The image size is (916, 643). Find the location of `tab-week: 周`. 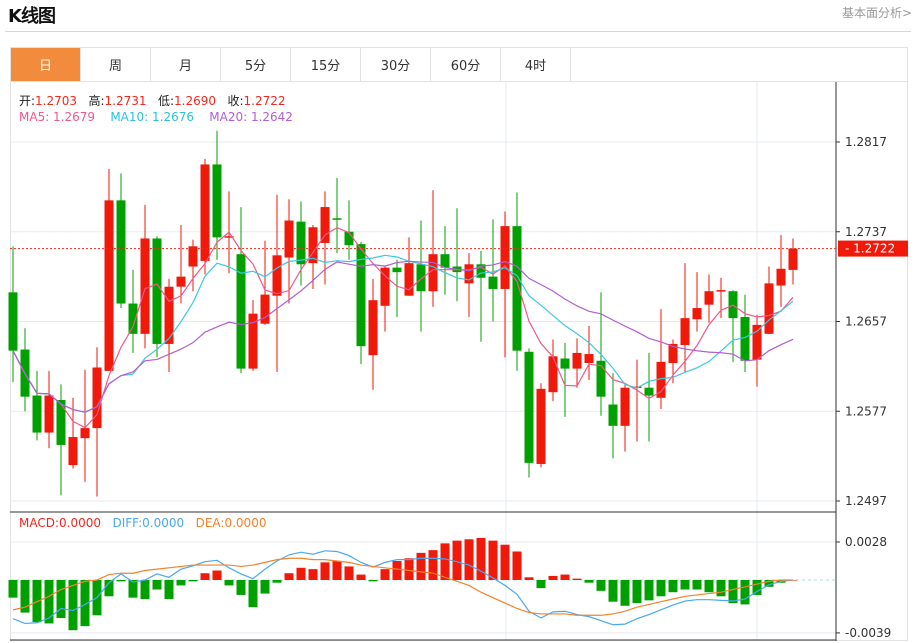

tab-week: 周 is located at coordinates (116, 64).